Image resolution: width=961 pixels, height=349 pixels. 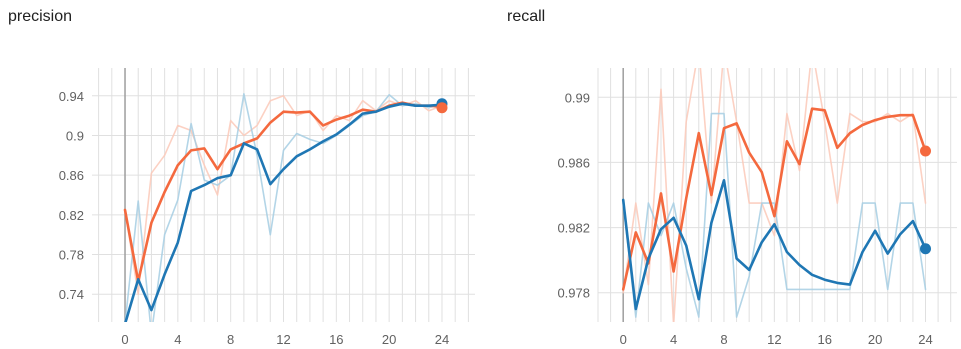 What do you see at coordinates (577, 97) in the screenshot?
I see `y-tick-label: 0.99` at bounding box center [577, 97].